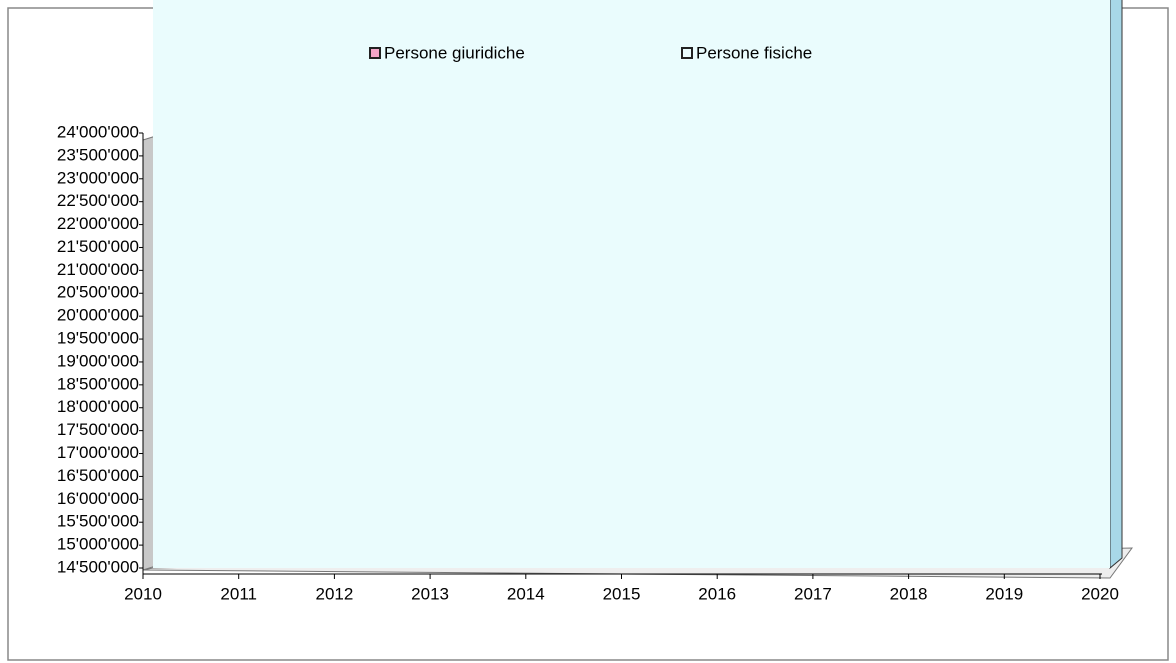 The width and height of the screenshot is (1176, 663). What do you see at coordinates (143, 593) in the screenshot?
I see `x-tick-label: 2010` at bounding box center [143, 593].